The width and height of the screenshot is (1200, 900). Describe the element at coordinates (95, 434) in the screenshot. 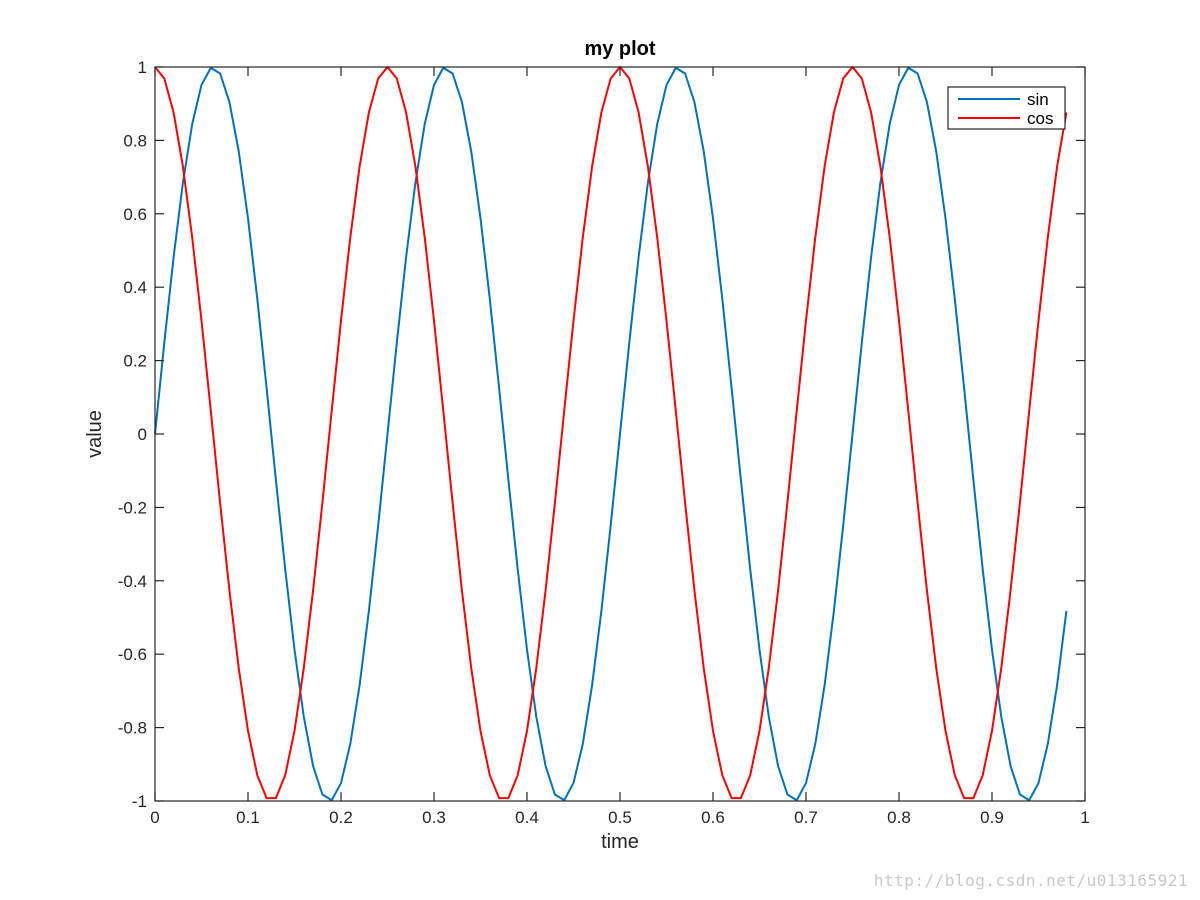

I see `y-axis-label: value` at that location.